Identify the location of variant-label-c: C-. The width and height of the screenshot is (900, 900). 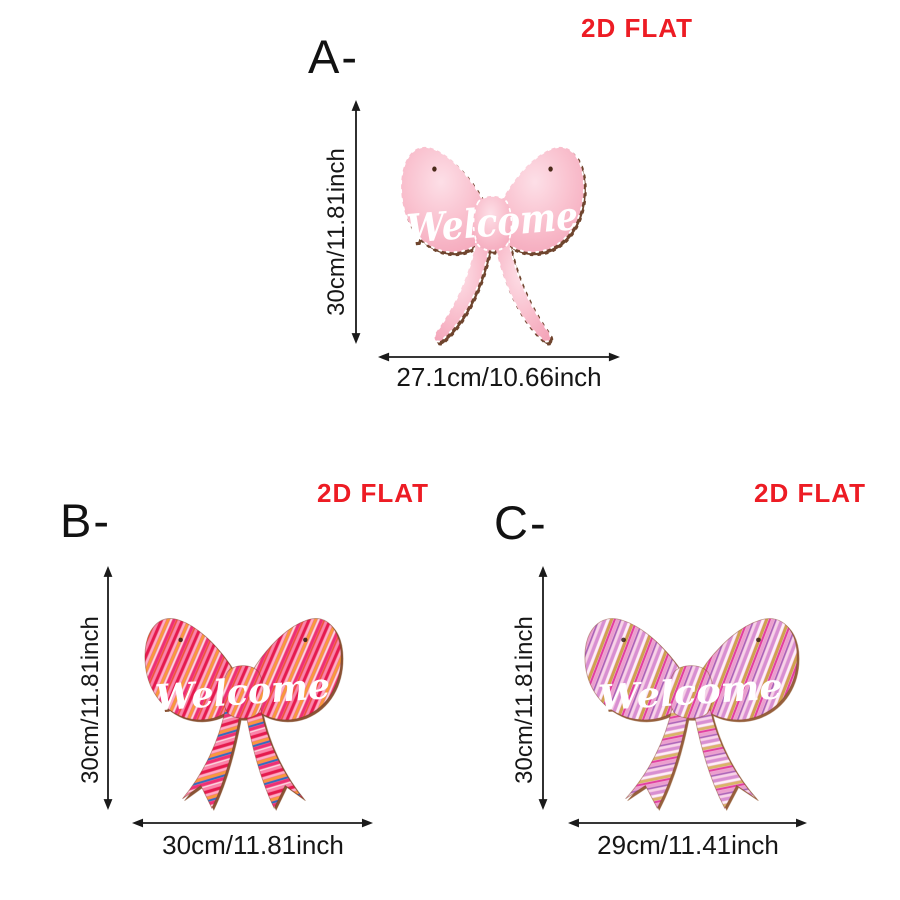
(521, 522).